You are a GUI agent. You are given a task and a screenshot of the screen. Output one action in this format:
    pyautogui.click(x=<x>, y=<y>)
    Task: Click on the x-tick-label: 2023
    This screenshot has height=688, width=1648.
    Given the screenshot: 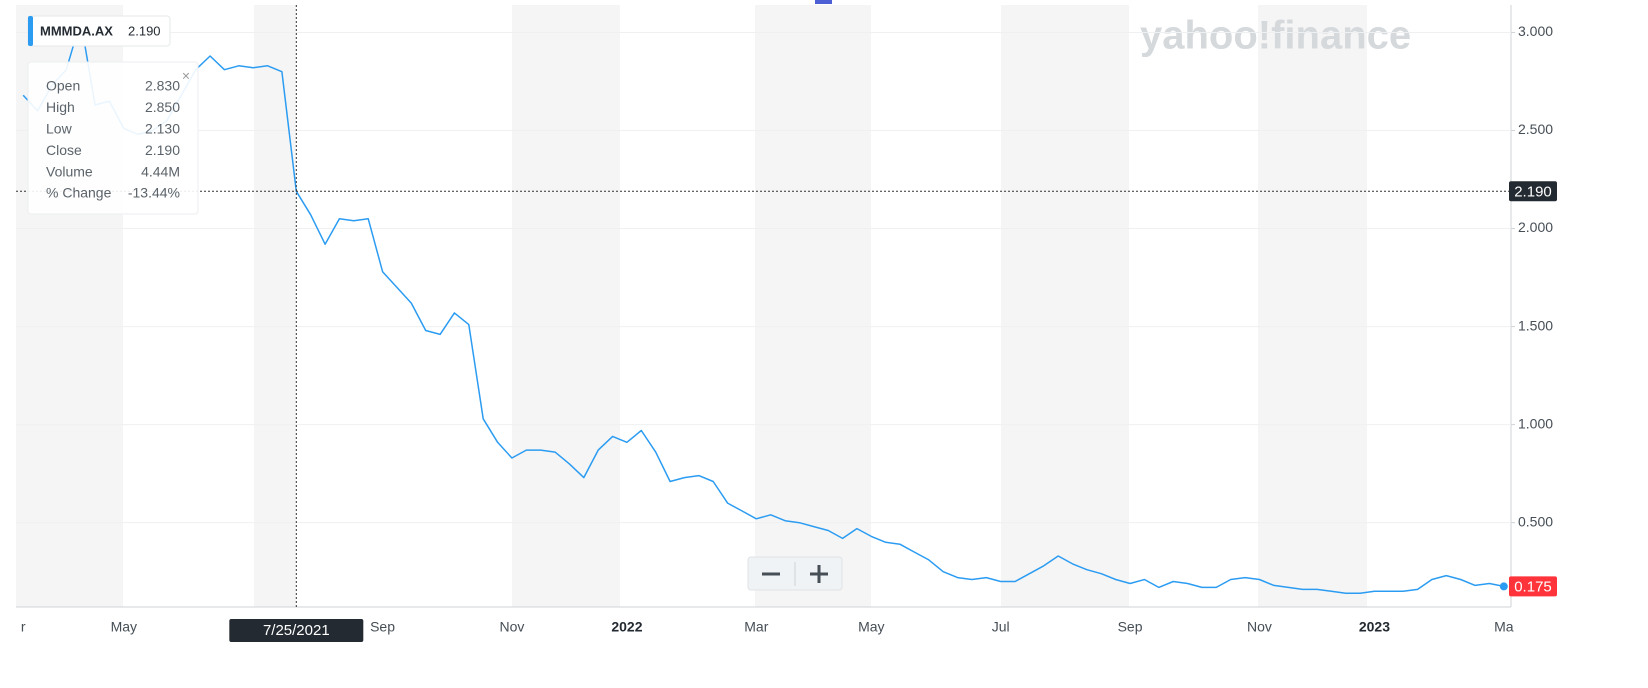 What is the action you would take?
    pyautogui.click(x=1374, y=627)
    